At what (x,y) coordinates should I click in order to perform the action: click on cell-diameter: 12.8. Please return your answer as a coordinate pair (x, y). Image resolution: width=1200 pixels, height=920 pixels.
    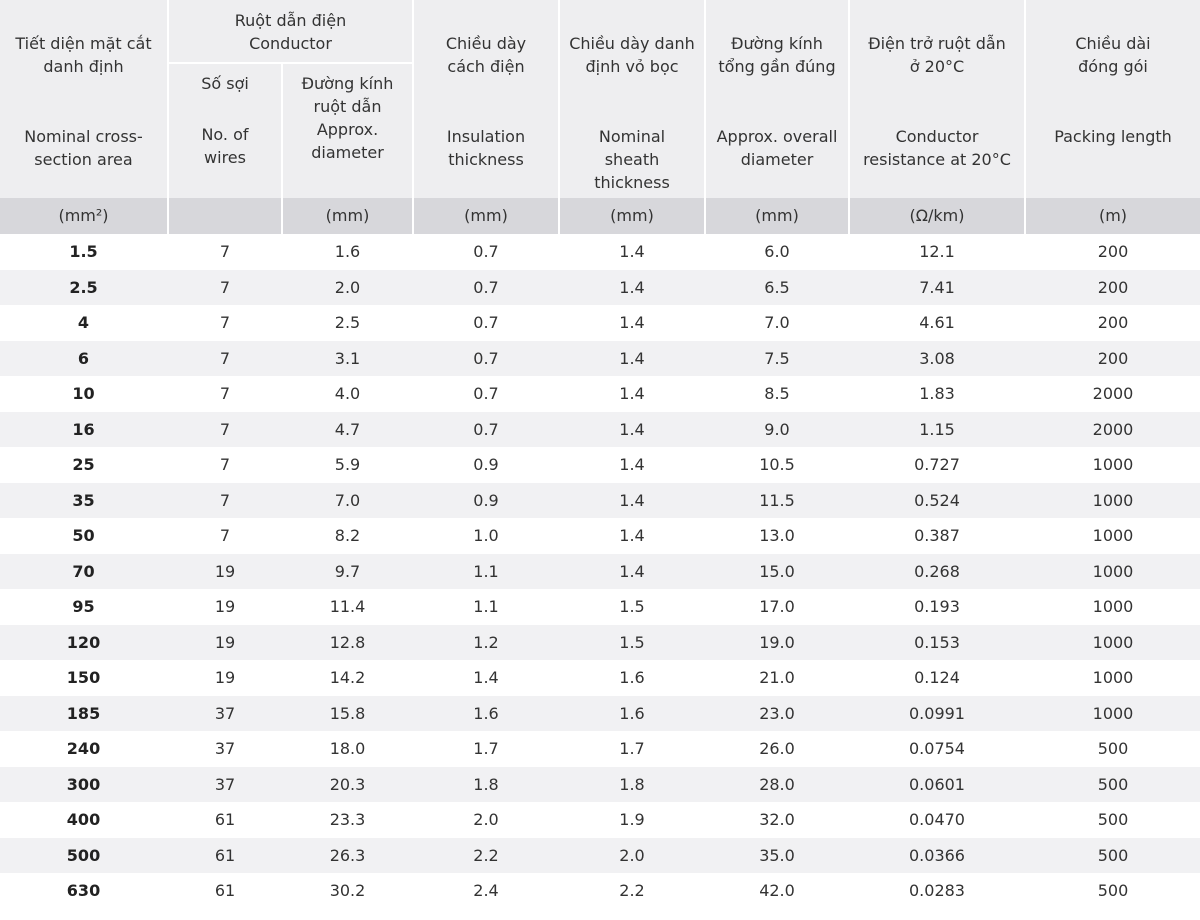
    Looking at the image, I should click on (347, 642).